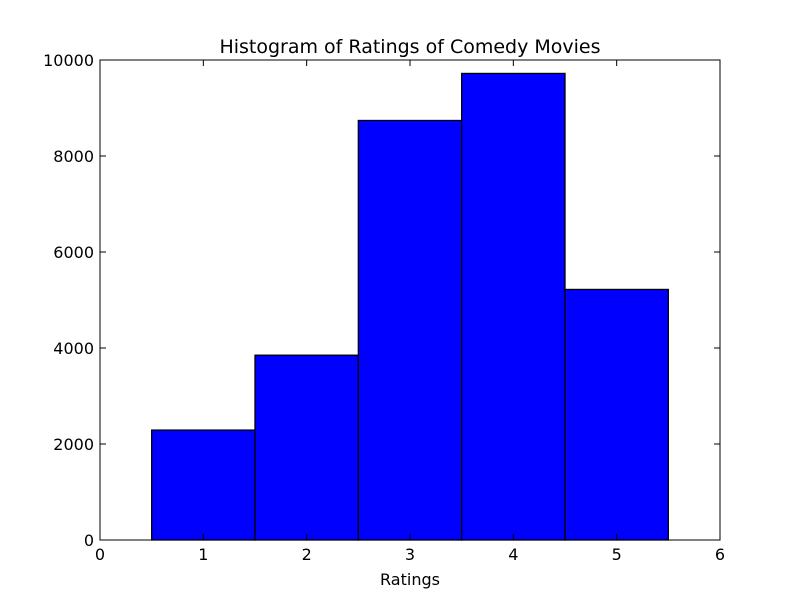  I want to click on x-tick-label-2: 2, so click(307, 554).